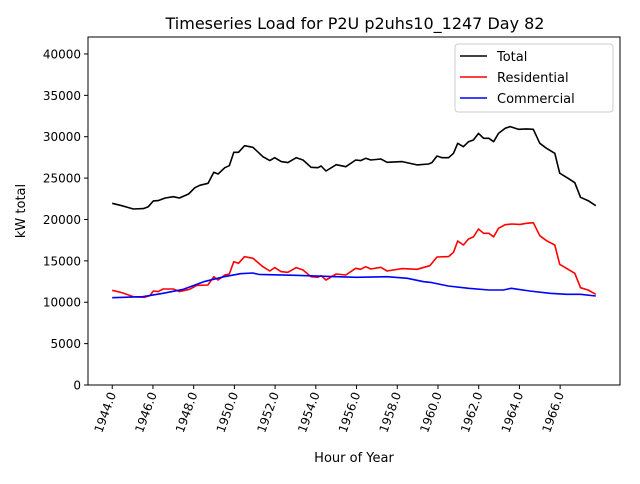 The width and height of the screenshot is (640, 484). What do you see at coordinates (391, 412) in the screenshot?
I see `x-tick-label: 1958.0` at bounding box center [391, 412].